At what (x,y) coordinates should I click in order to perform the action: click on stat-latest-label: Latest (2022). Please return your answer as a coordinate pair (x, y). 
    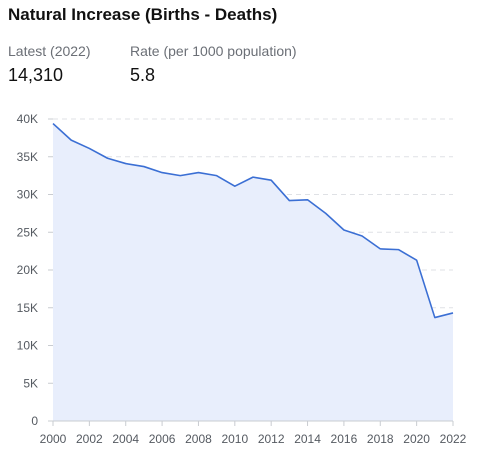
    Looking at the image, I should click on (49, 51).